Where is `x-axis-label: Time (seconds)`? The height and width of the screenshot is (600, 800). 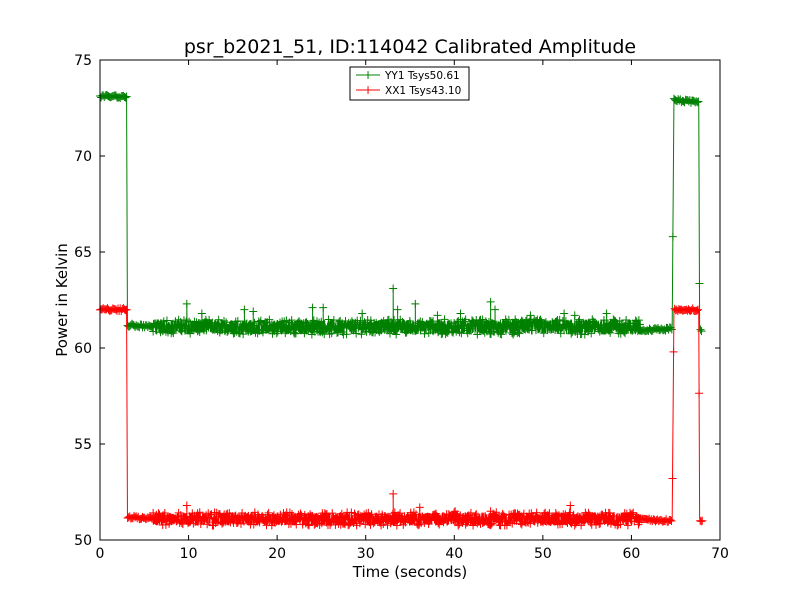
x-axis-label: Time (seconds) is located at coordinates (410, 572).